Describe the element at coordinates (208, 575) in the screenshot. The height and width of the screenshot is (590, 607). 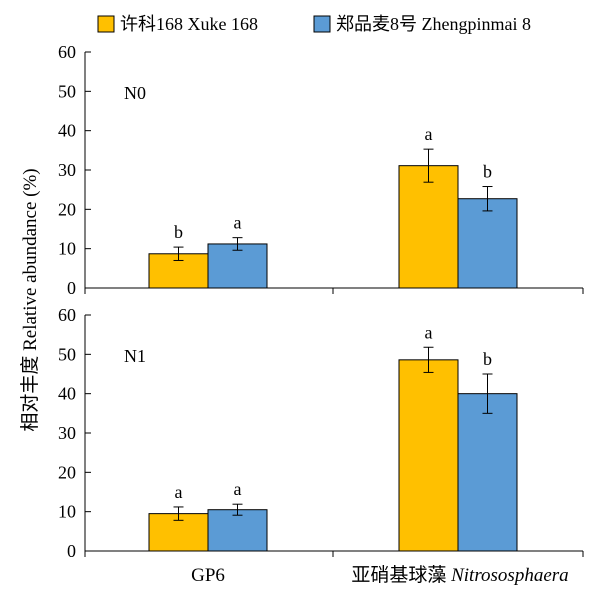
I see `x-category-label-gp6: GP6` at that location.